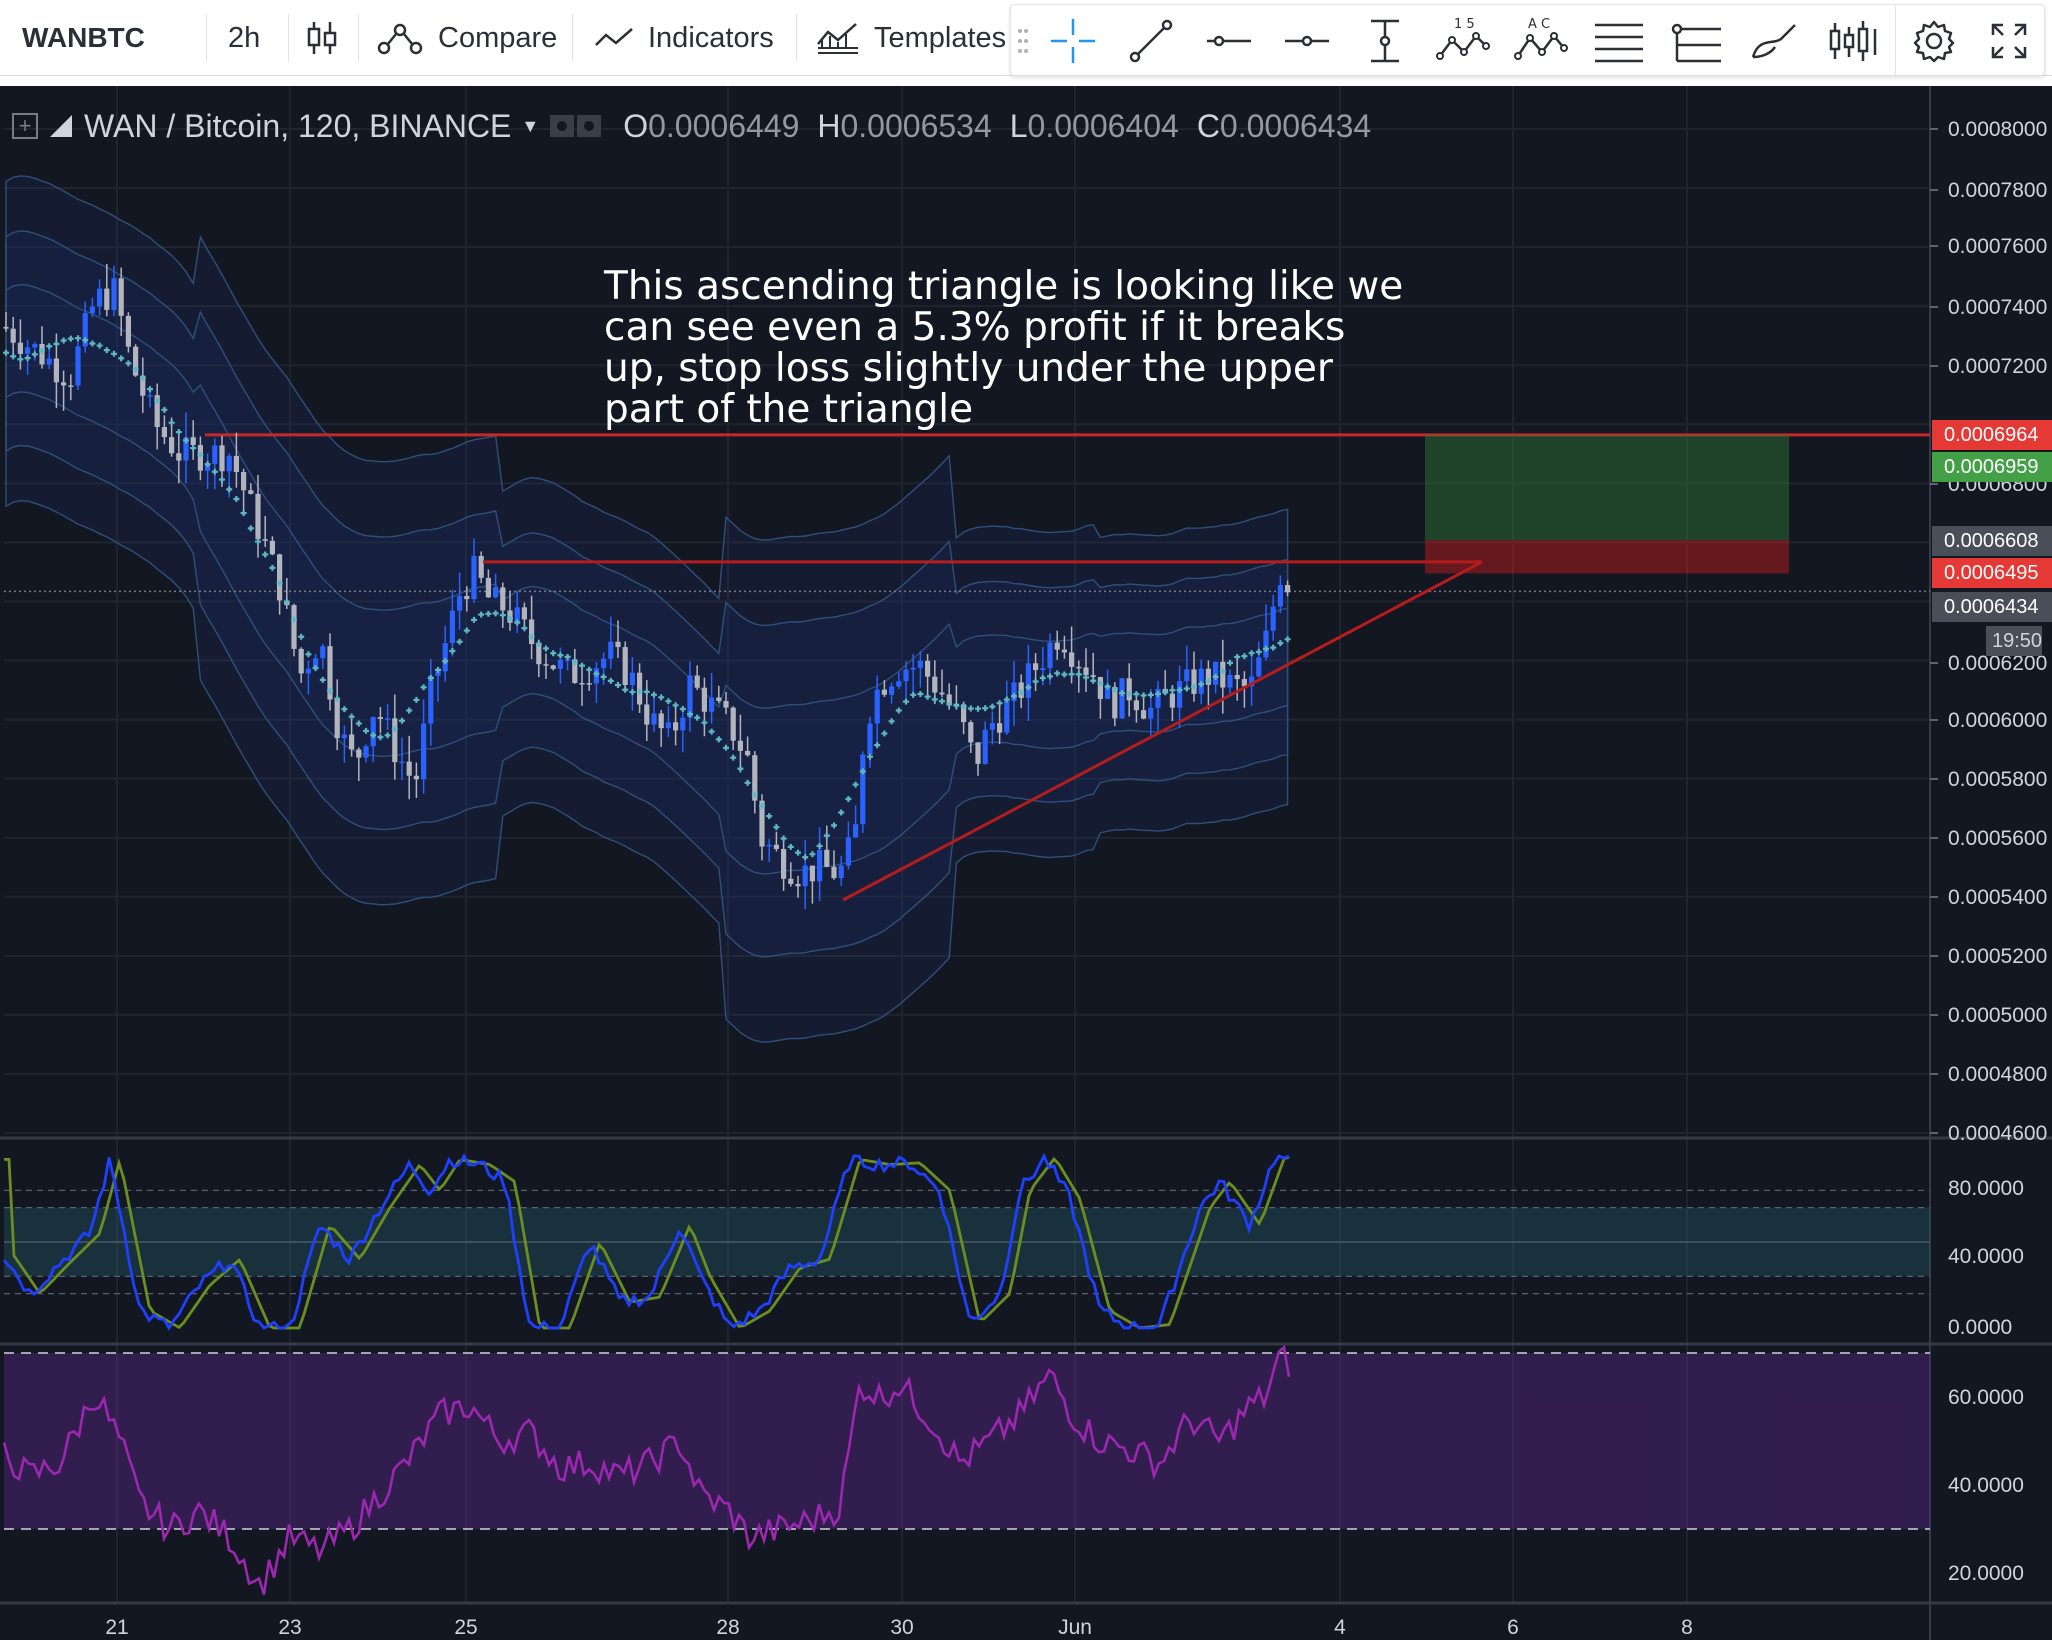 Image resolution: width=2052 pixels, height=1640 pixels. I want to click on horizontal-ray-tool, so click(1307, 41).